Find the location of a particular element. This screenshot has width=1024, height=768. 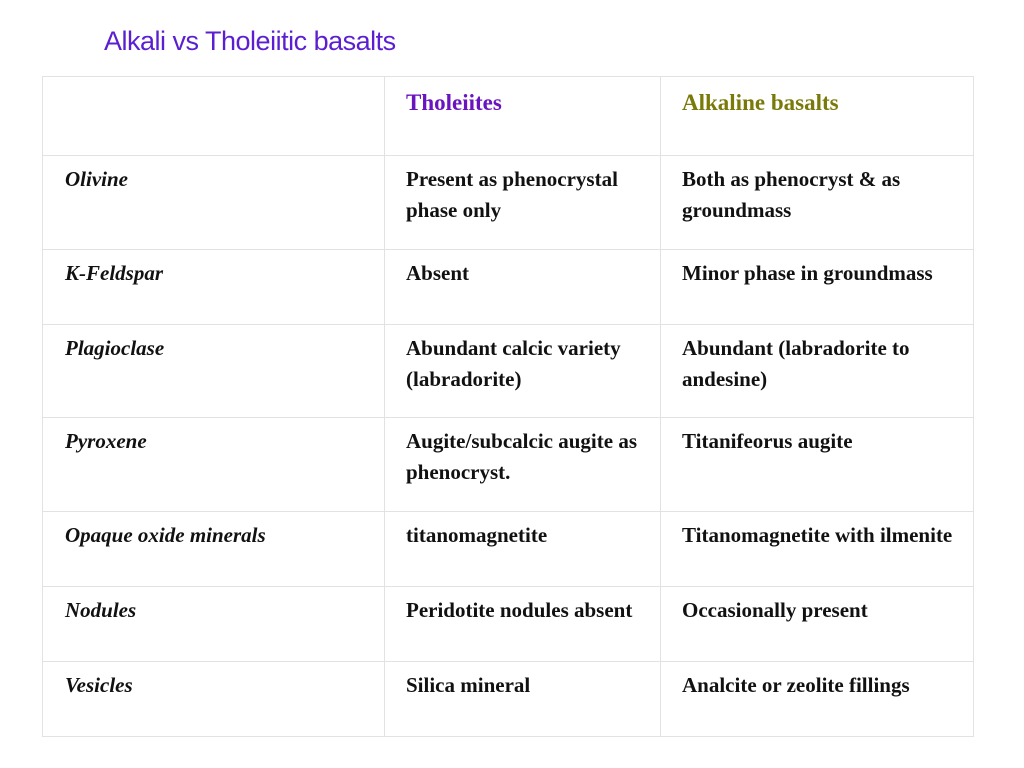

row-alkaline-value: Occasionally present is located at coordinates (817, 624).